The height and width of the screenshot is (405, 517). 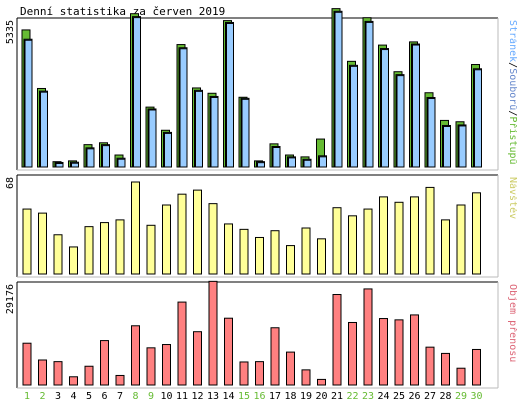 What do you see at coordinates (10, 32) in the screenshot?
I see `y-axis-max-label: 5335` at bounding box center [10, 32].